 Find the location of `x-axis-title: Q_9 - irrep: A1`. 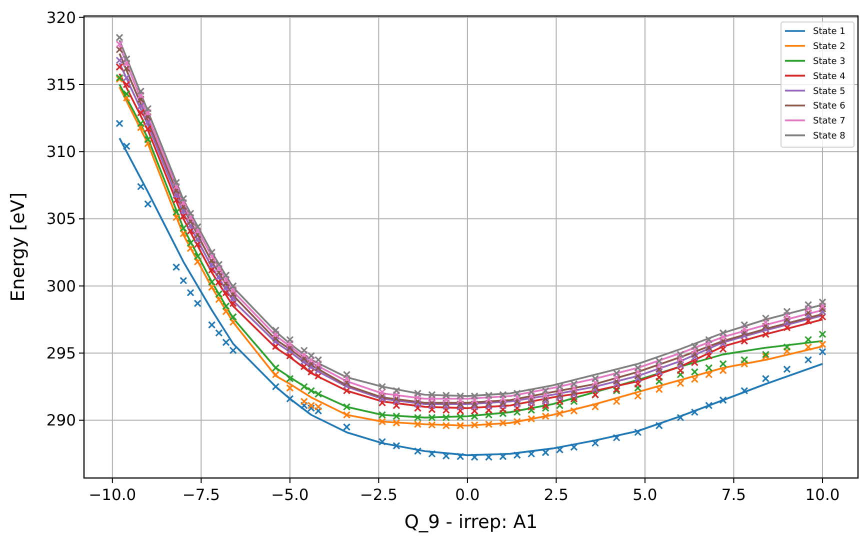

x-axis-title: Q_9 - irrep: A1 is located at coordinates (471, 522).